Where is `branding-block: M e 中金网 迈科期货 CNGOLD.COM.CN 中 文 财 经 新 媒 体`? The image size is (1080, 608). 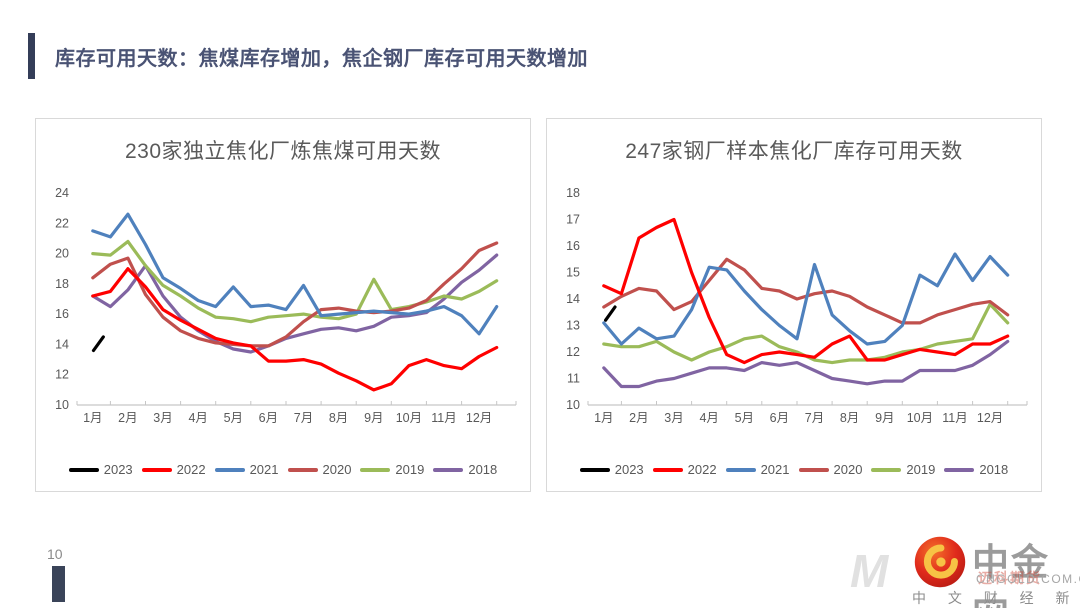
branding-block: M e 中金网 迈科期货 CNGOLD.COM.CN 中 文 财 经 新 媒 体 is located at coordinates (965, 565).